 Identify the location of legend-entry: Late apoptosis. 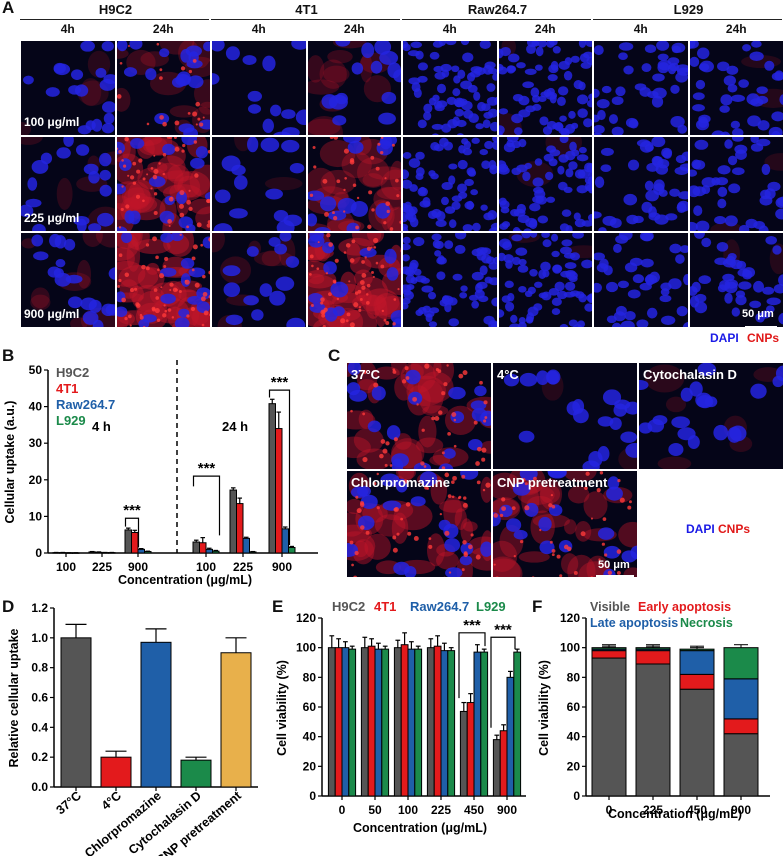
(634, 623).